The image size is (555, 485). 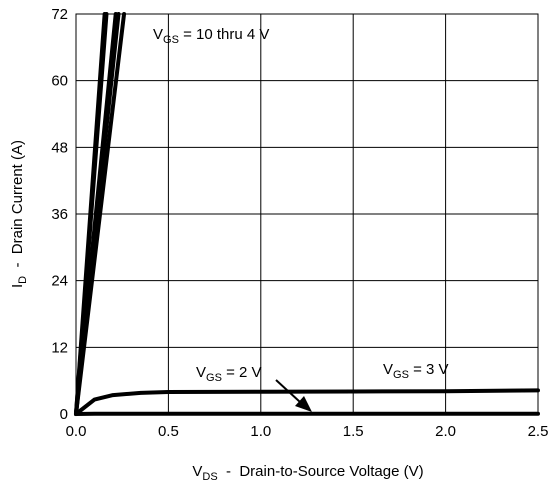 What do you see at coordinates (59, 214) in the screenshot?
I see `y-tick-label: 36` at bounding box center [59, 214].